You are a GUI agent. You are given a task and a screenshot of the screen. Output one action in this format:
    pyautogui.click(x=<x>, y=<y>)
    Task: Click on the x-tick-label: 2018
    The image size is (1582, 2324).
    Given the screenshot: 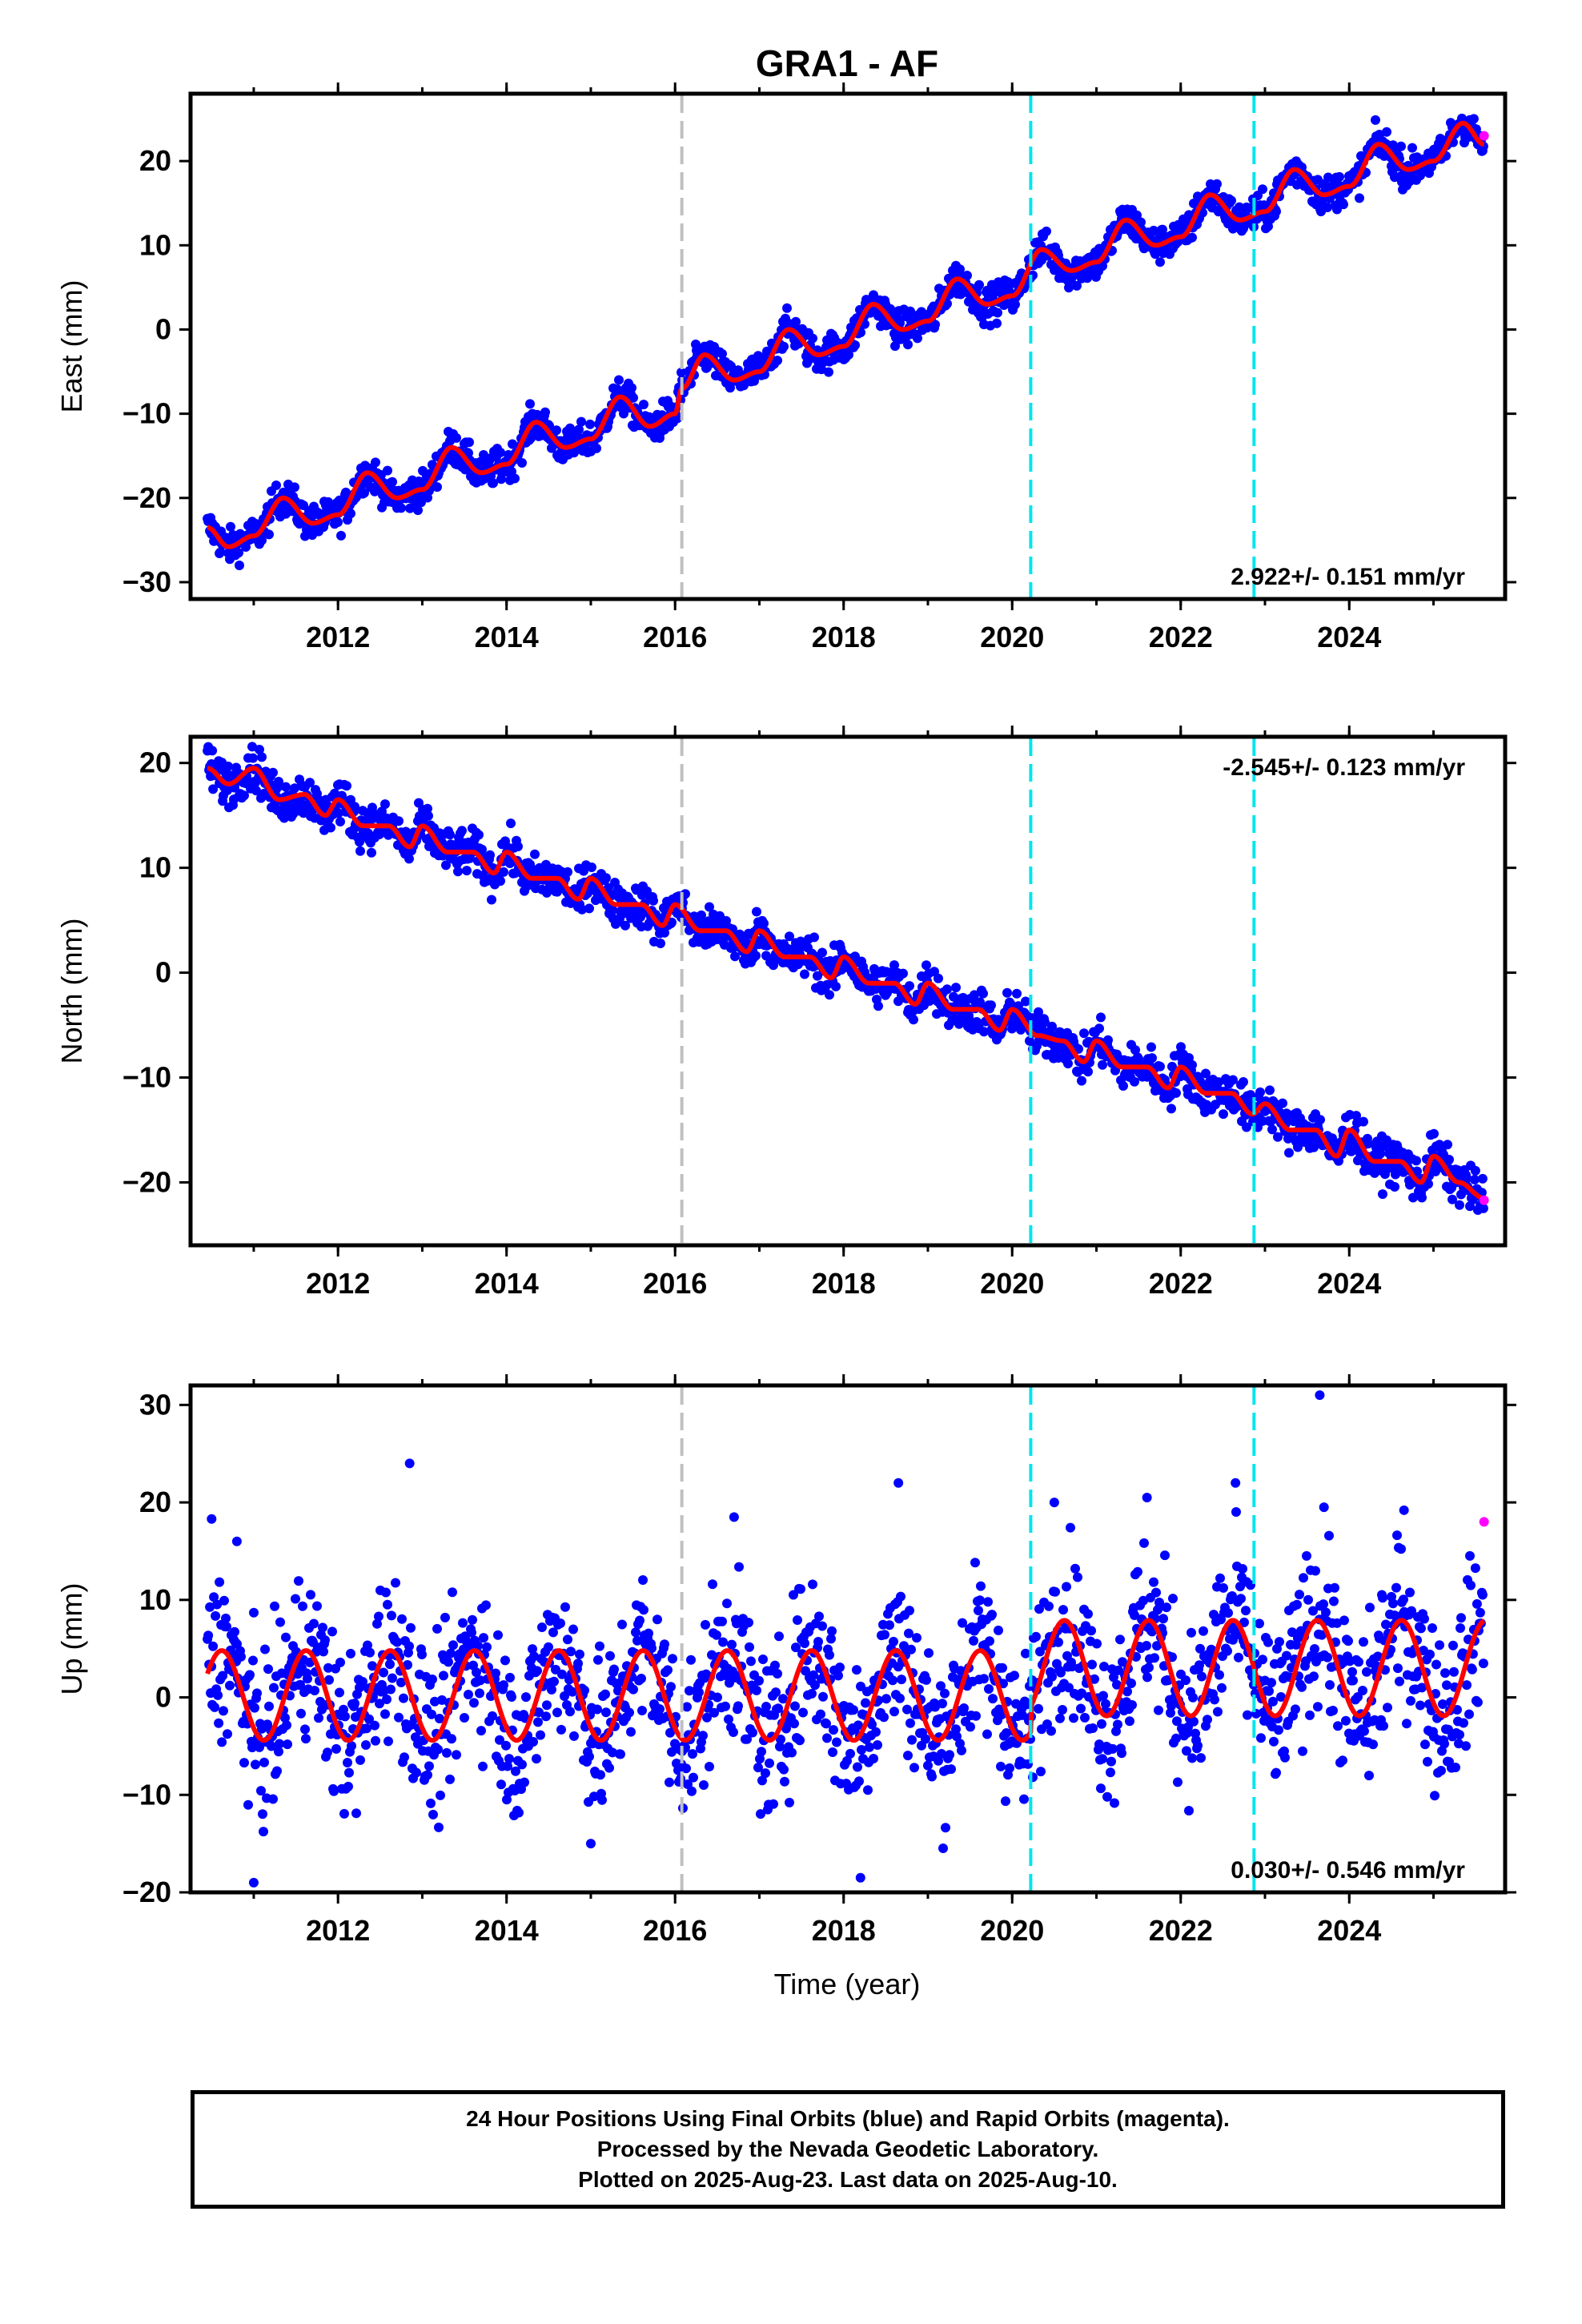 What is the action you would take?
    pyautogui.click(x=844, y=1283)
    